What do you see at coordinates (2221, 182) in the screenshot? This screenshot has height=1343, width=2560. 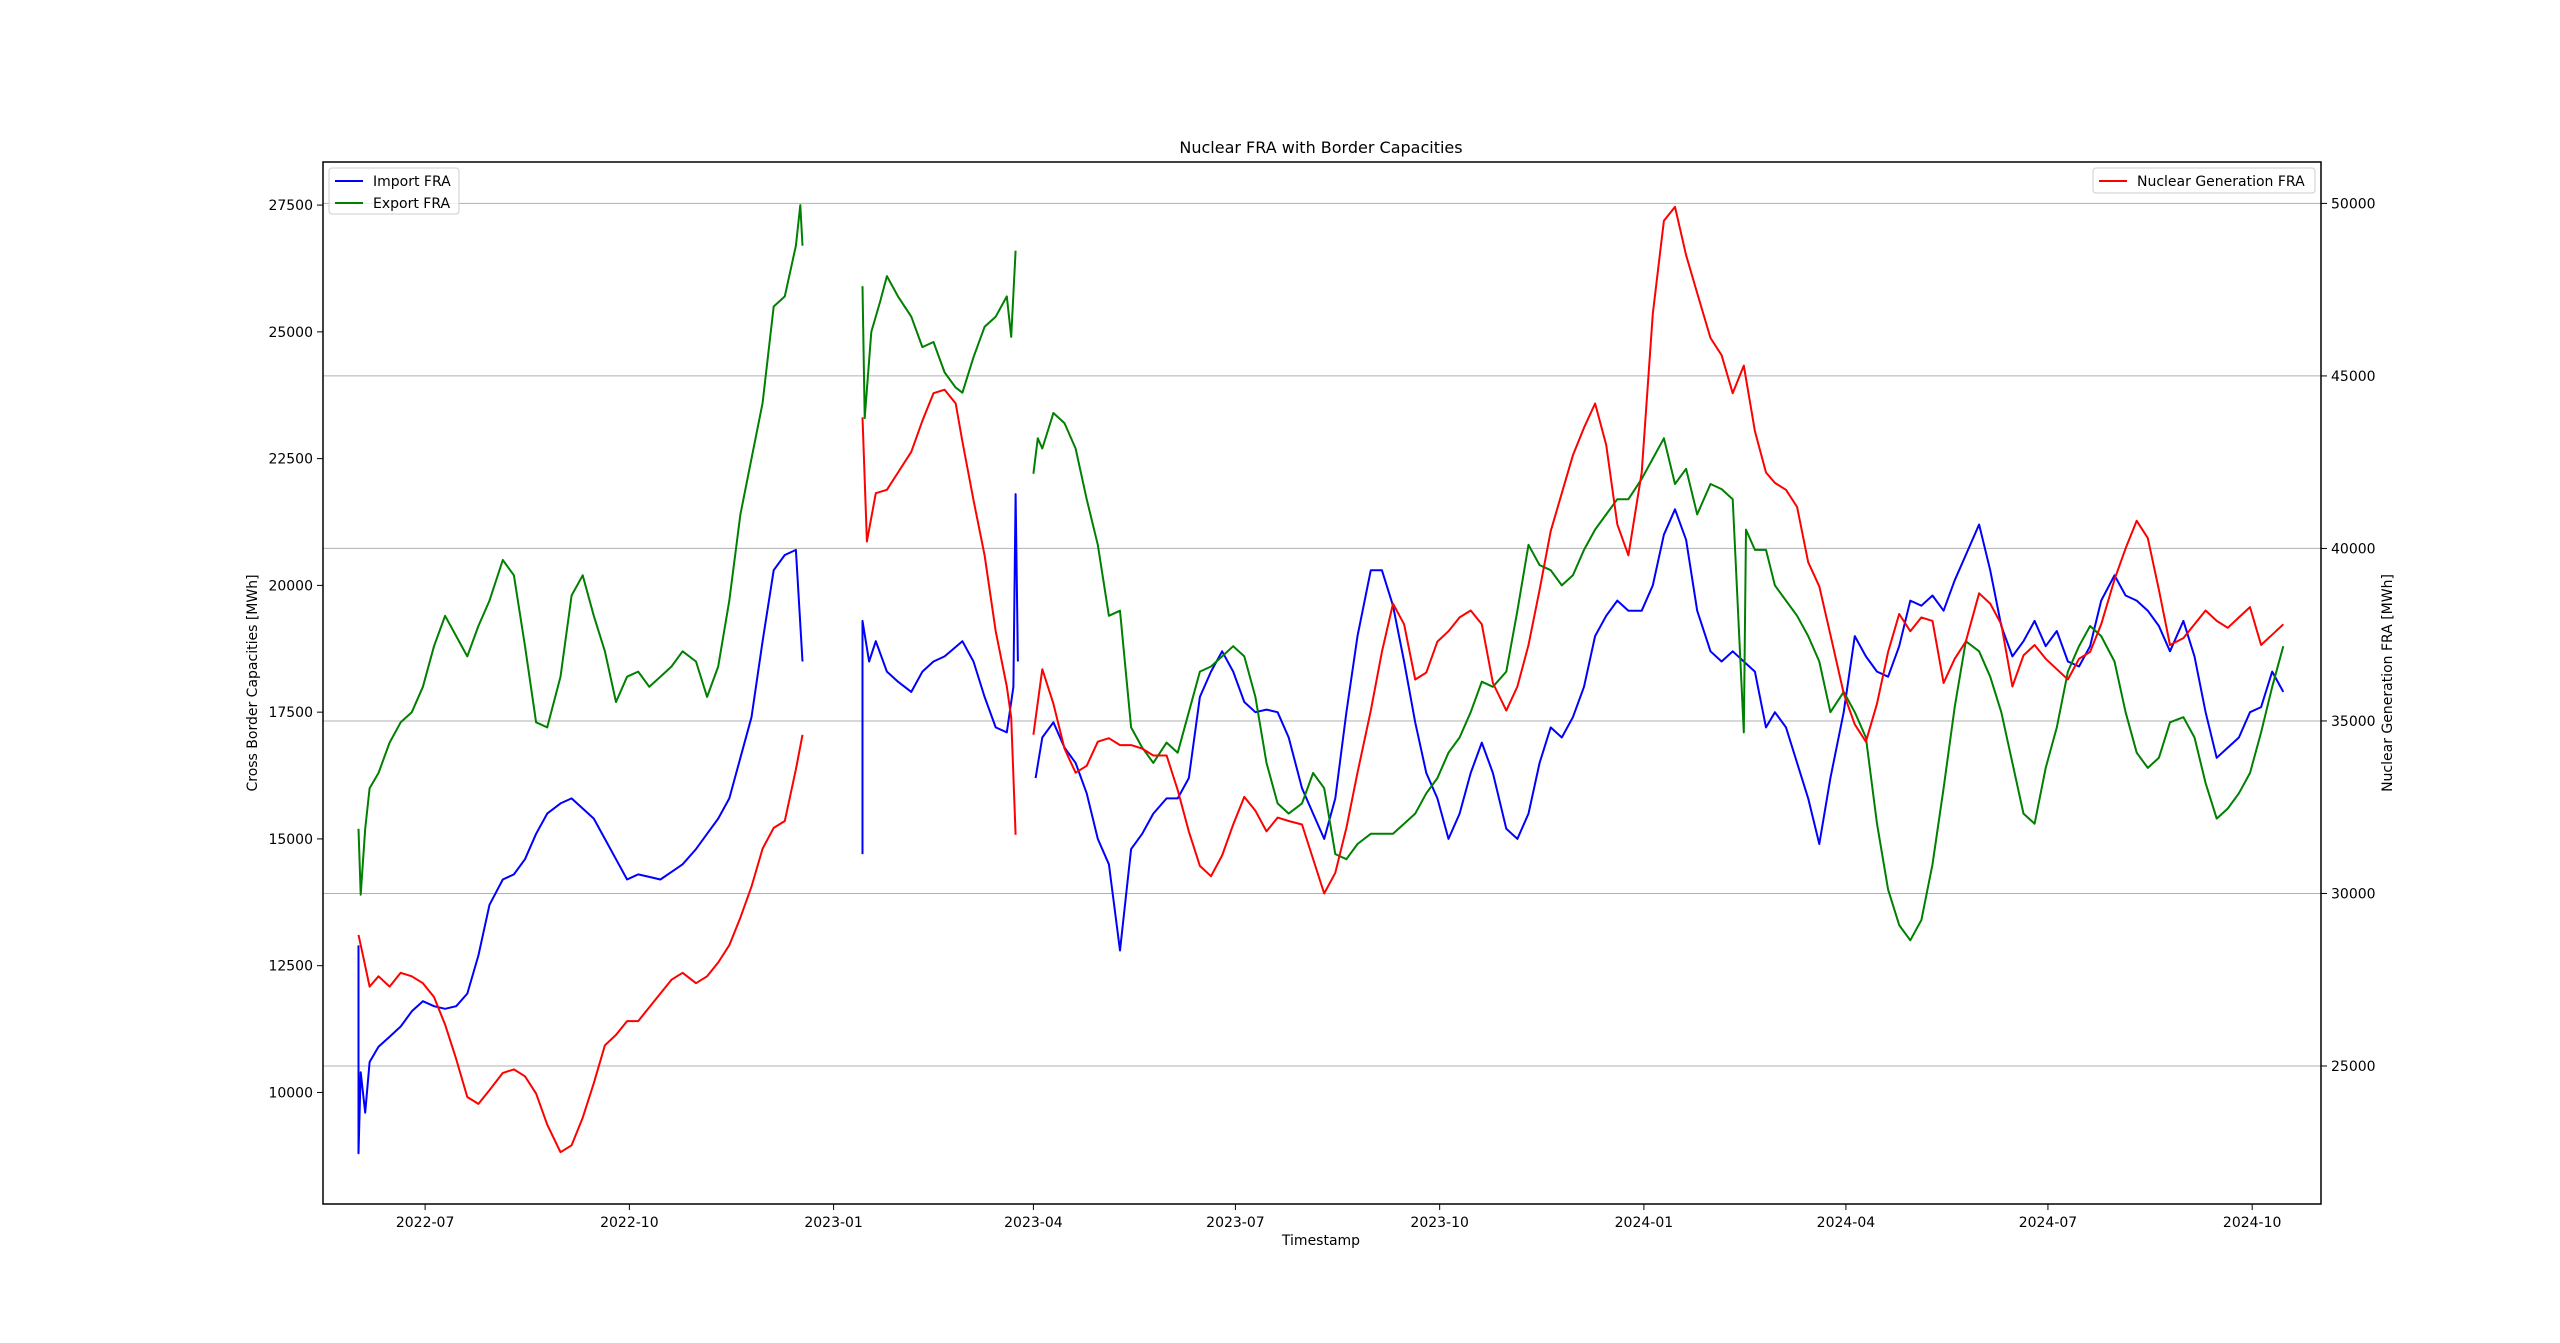 I see `legend-label-nuclear: Nuclear Generation FRA` at bounding box center [2221, 182].